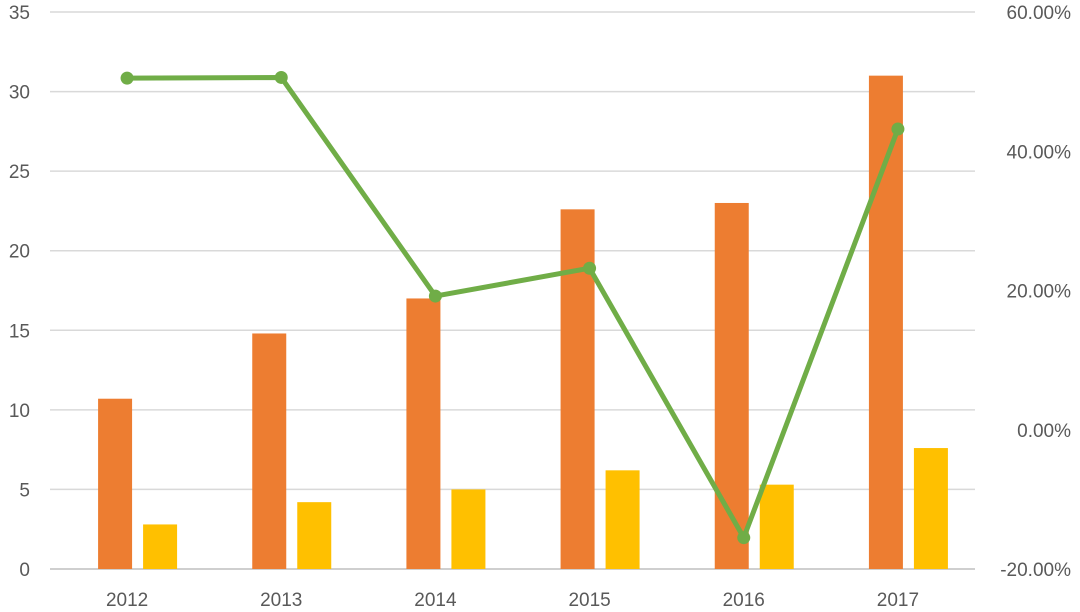 This screenshot has height=612, width=1080. I want to click on x-axis-tick-label: 2012, so click(127, 600).